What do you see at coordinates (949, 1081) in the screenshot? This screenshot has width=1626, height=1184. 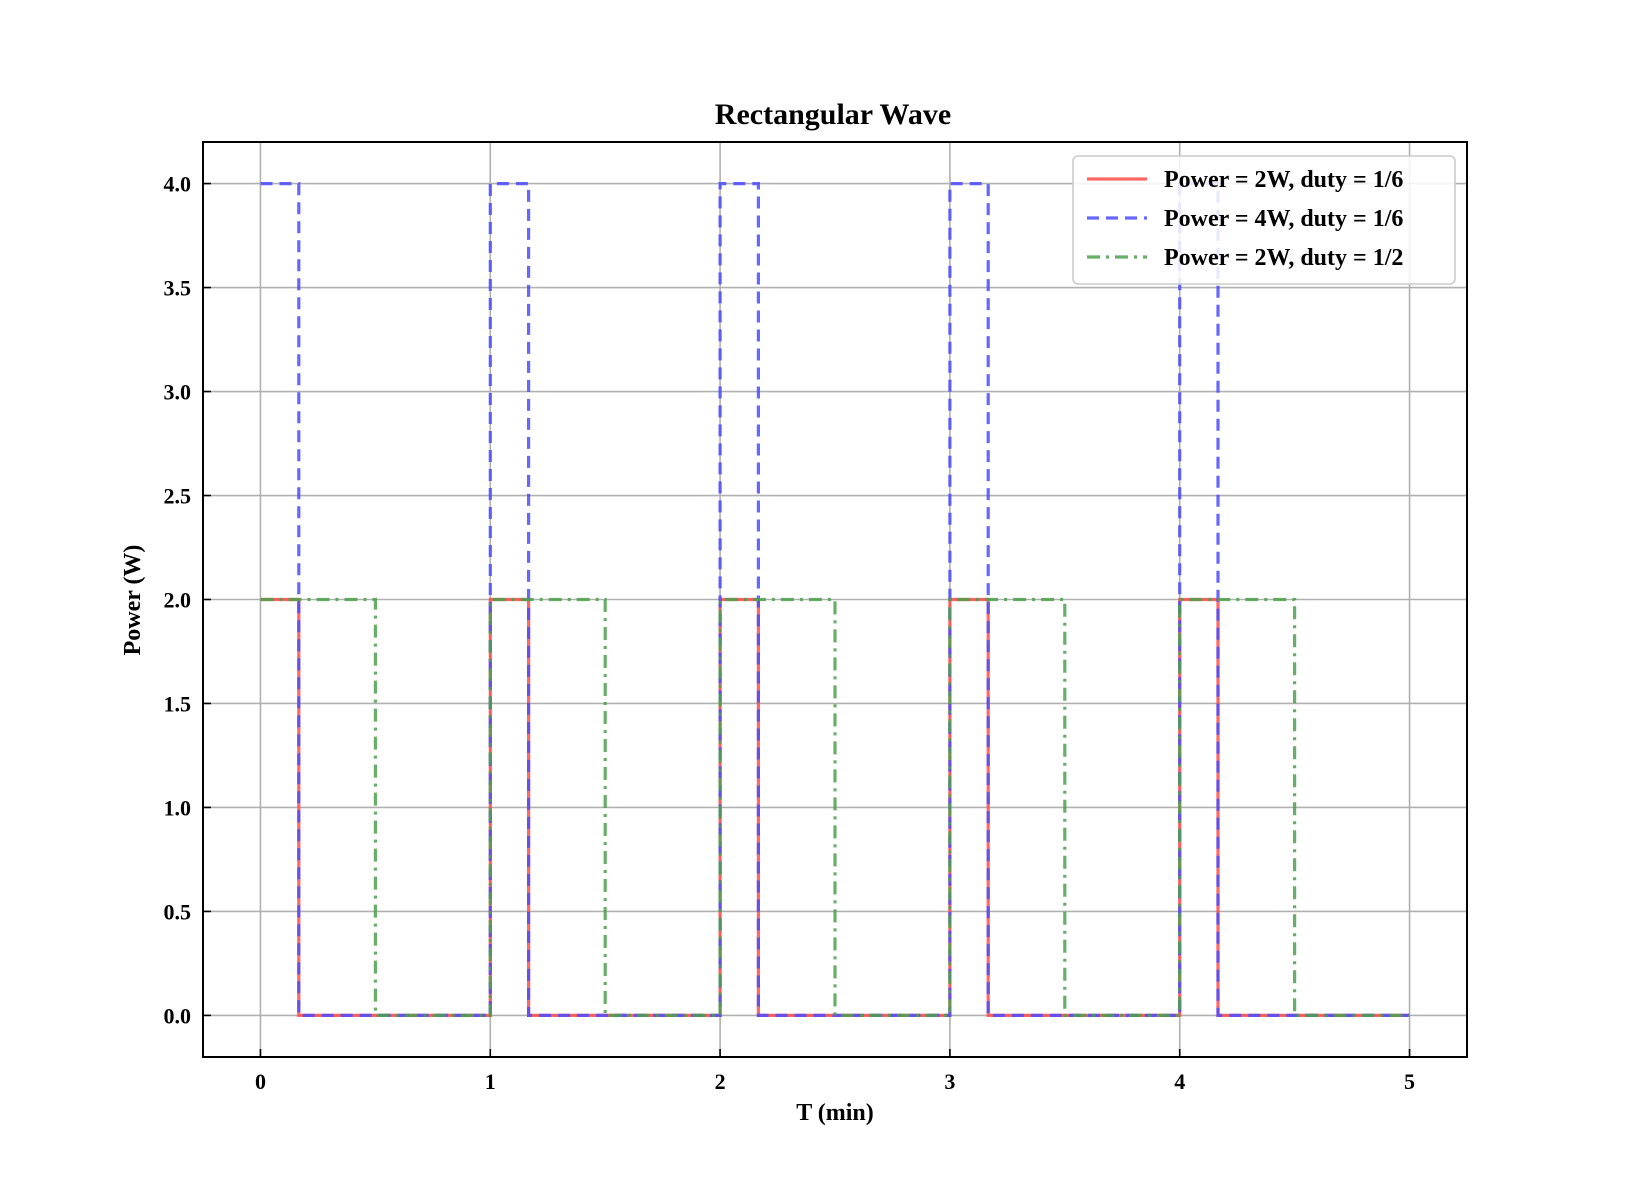 I see `x-tick-label: 3` at bounding box center [949, 1081].